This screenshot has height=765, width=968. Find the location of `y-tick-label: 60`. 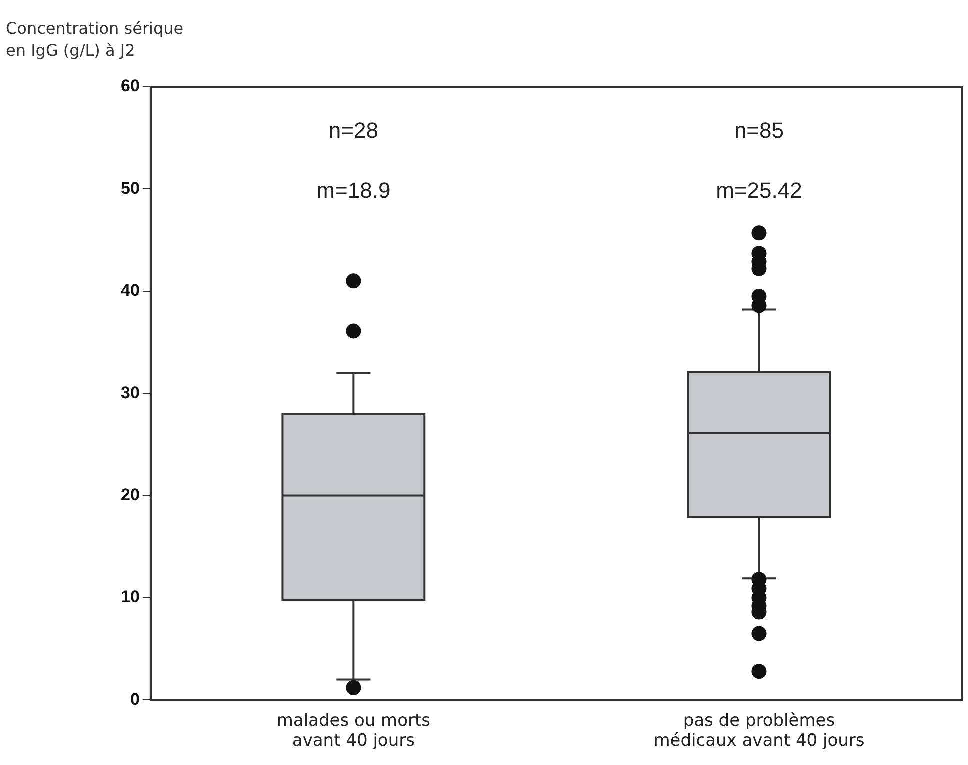

y-tick-label: 60 is located at coordinates (130, 86).